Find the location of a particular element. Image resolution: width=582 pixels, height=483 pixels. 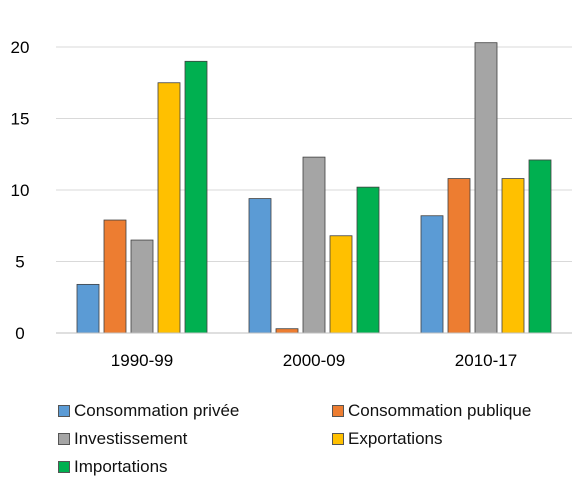

legend-label: Consommation privée is located at coordinates (157, 410).